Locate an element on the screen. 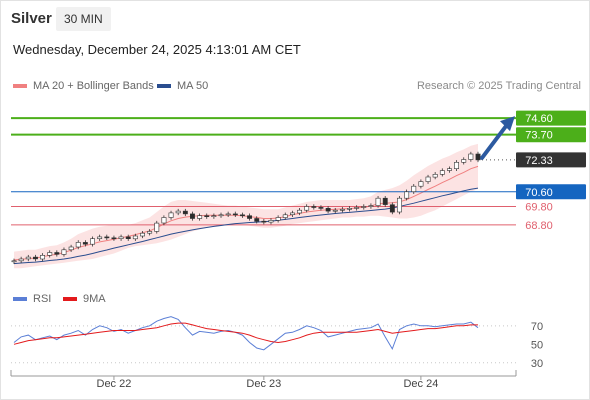 This screenshot has height=400, width=590. legend-ma50: MA 50 is located at coordinates (182, 86).